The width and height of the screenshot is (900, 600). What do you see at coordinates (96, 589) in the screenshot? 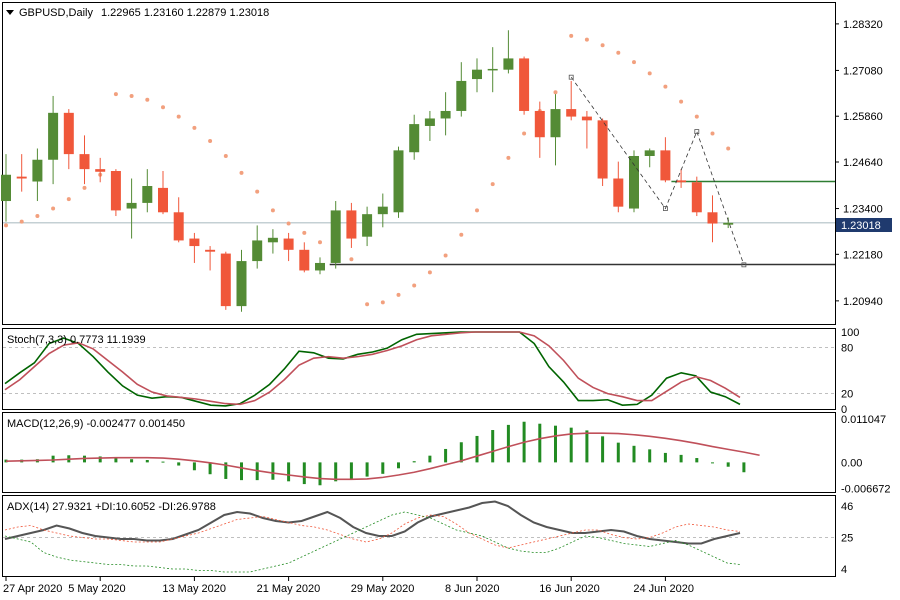
I see `time-axis-label: 5 May 2020` at bounding box center [96, 589].